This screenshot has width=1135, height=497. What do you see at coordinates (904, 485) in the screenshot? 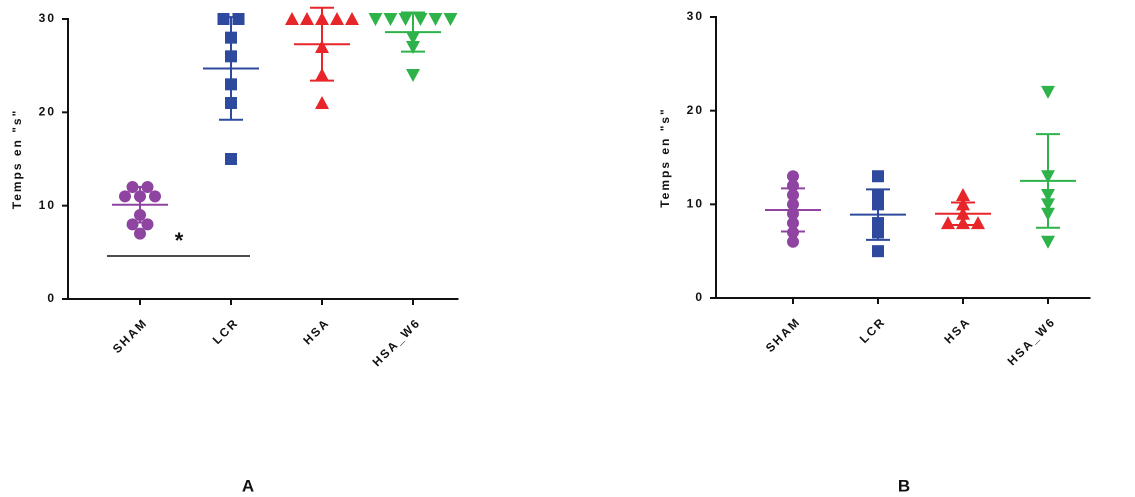
I see `panel-label: B` at bounding box center [904, 485].